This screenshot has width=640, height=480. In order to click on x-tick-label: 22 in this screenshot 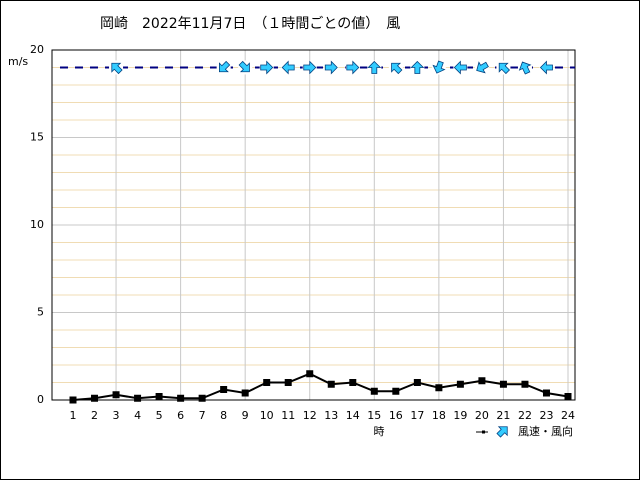, I will do `click(525, 415)`.